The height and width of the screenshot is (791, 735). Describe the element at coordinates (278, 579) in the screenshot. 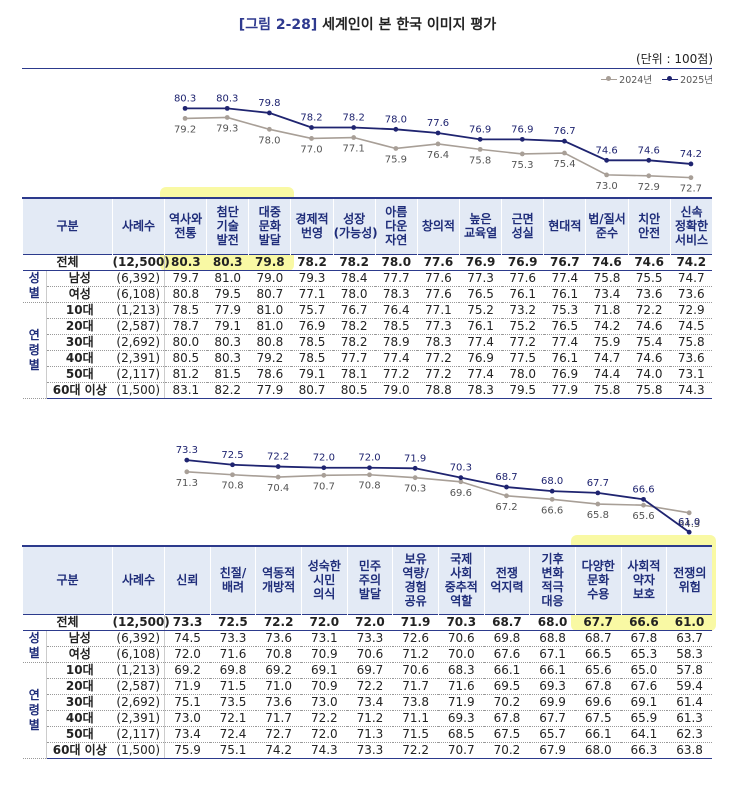

I see `column-header: 역동적 개방적` at that location.